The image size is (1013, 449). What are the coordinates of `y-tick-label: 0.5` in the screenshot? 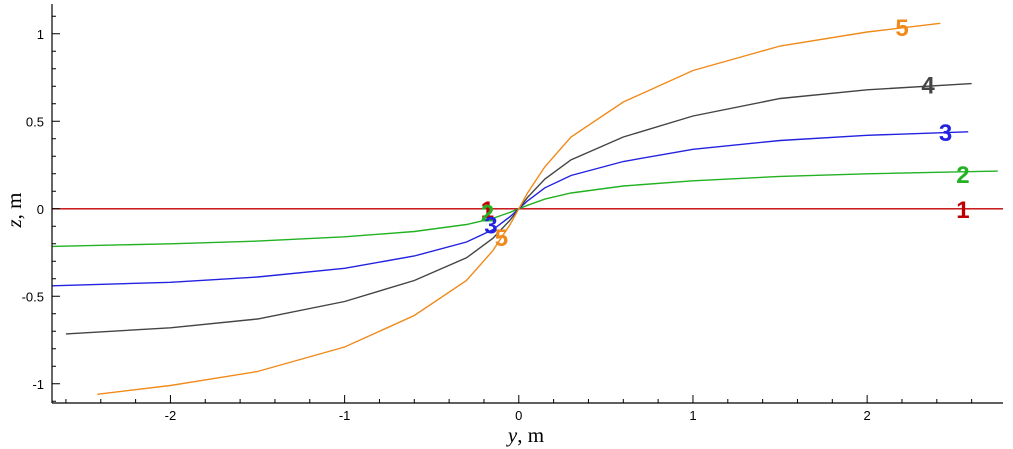 It's located at (35, 121).